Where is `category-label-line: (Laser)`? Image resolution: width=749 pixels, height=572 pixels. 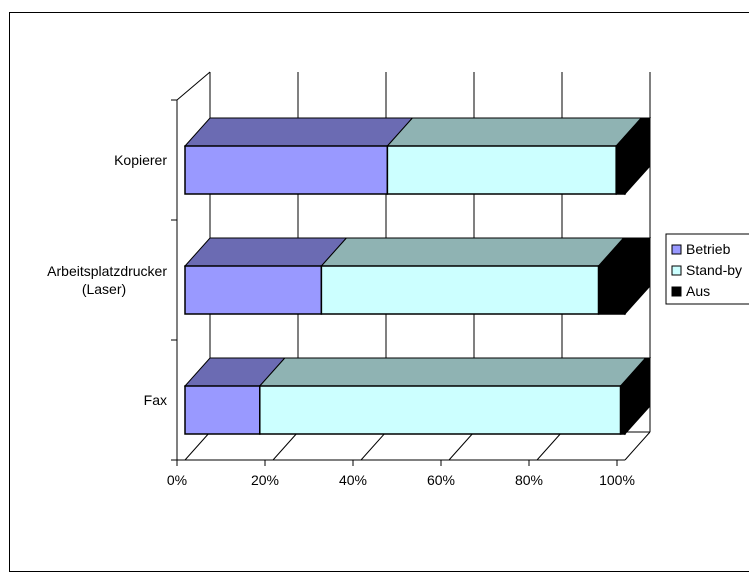
category-label-line: (Laser) is located at coordinates (104, 289).